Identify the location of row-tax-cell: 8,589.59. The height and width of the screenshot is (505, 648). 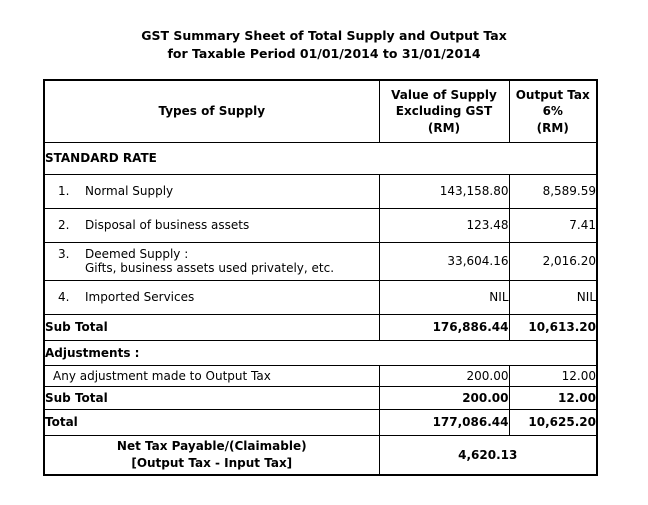
(553, 191).